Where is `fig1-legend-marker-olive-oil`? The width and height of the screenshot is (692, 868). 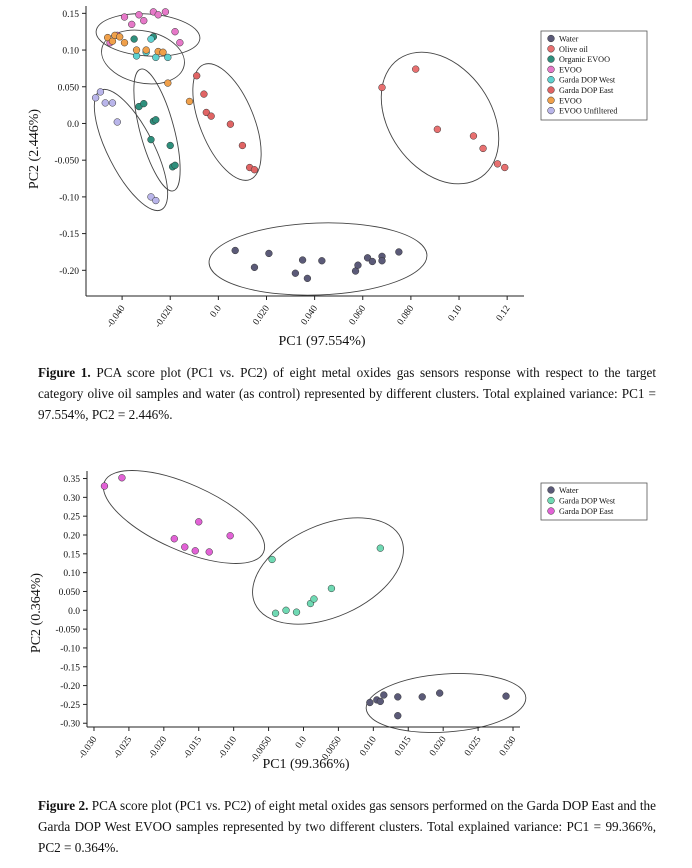
fig1-legend-marker-olive-oil is located at coordinates (551, 49).